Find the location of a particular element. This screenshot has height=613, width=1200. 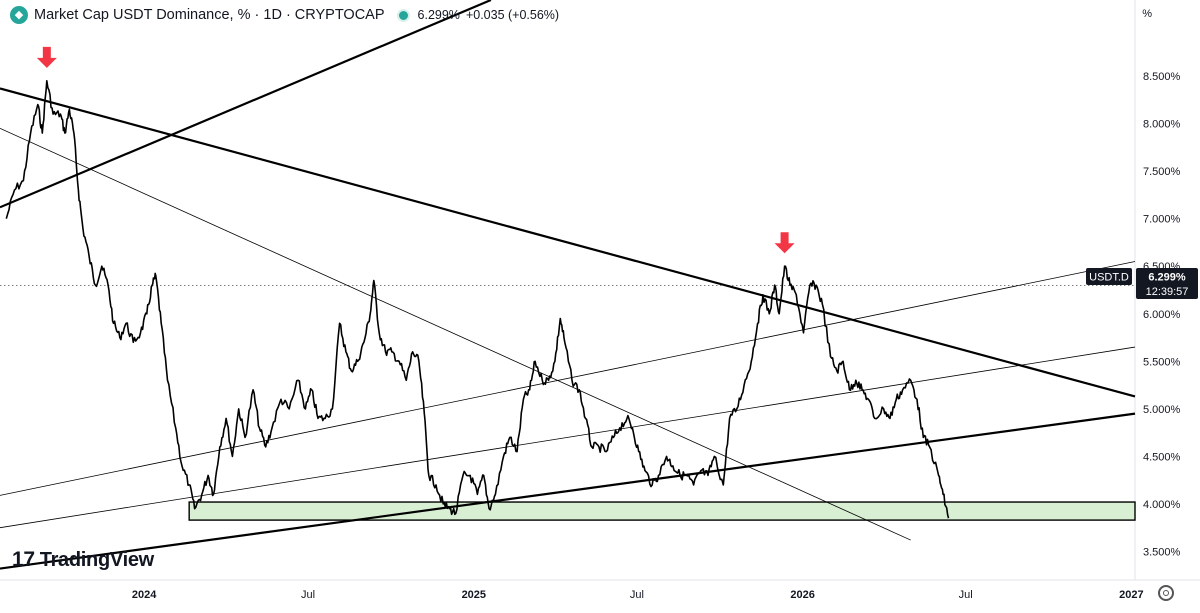

time-tick-label: 2024 is located at coordinates (144, 595).